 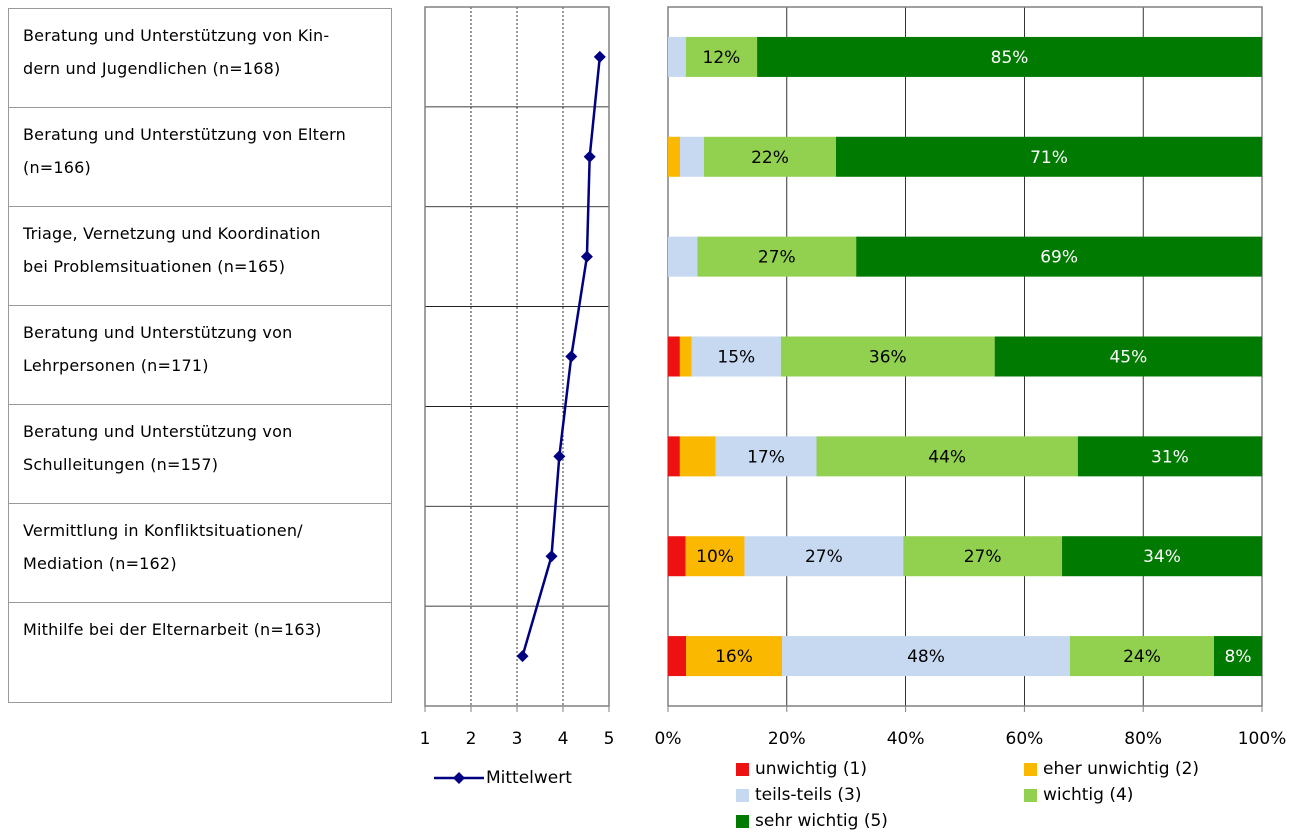 I want to click on x-tick-label: 20%, so click(x=787, y=739).